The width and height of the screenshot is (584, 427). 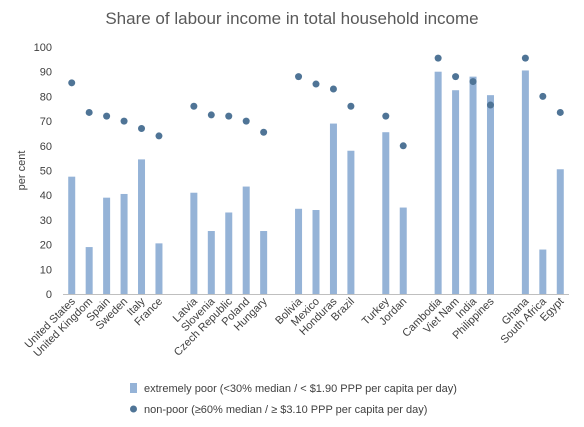 What do you see at coordinates (46, 221) in the screenshot?
I see `y-tick-label: 30` at bounding box center [46, 221].